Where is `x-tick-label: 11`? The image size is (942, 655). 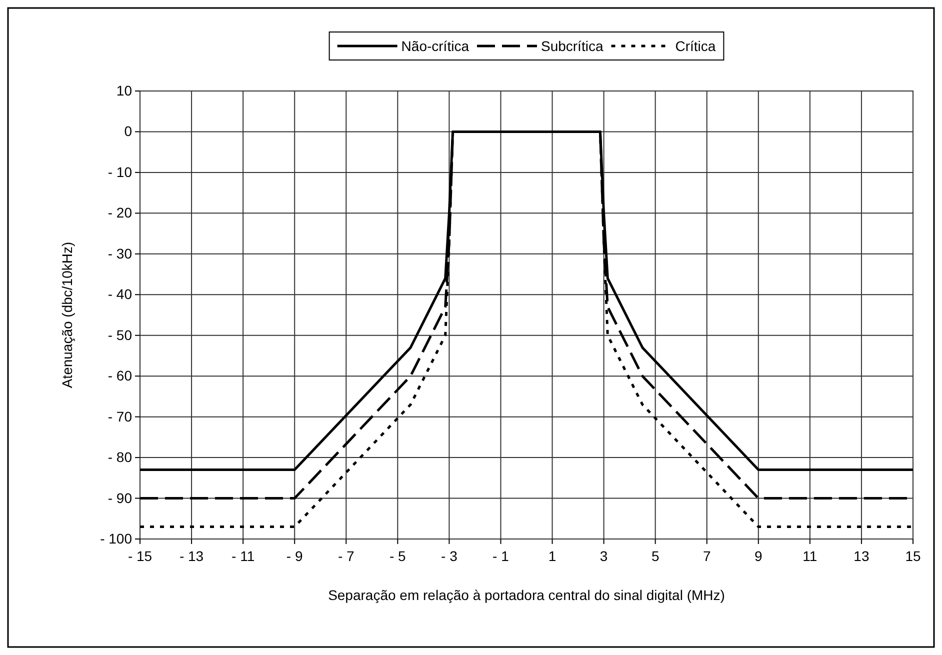 x-tick-label: 11 is located at coordinates (810, 556).